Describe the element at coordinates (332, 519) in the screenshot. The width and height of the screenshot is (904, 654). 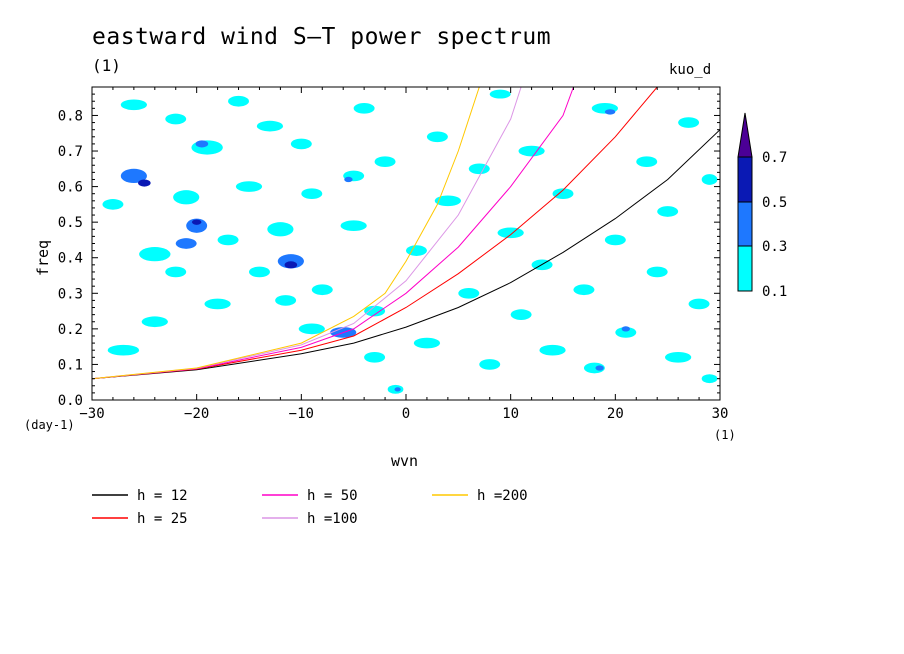
I see `legend-label-3: h =100` at that location.